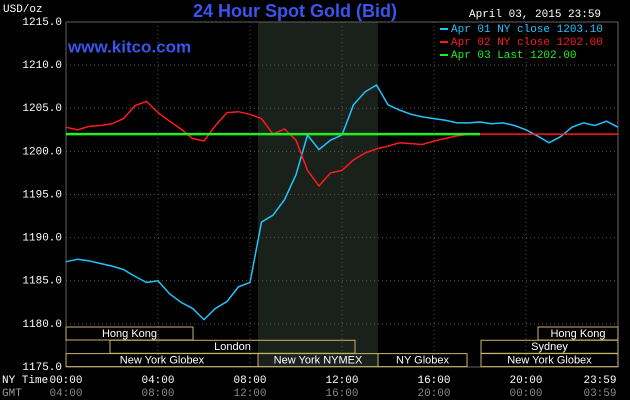  I want to click on x-tick-label: 00:00, so click(65, 381).